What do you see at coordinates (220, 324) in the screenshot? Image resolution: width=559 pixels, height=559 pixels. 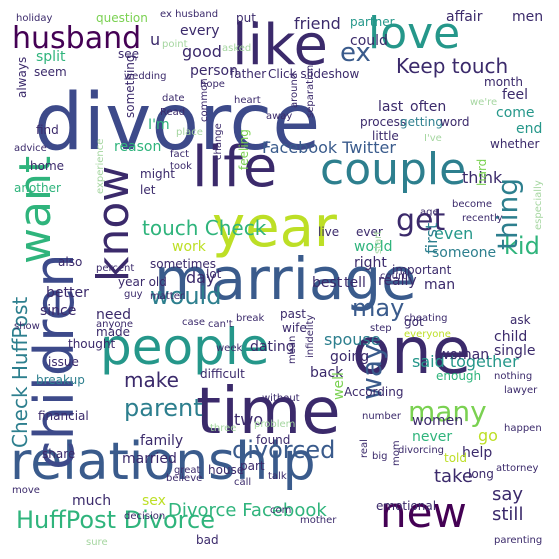 I see `cloud-word-cant: can't` at bounding box center [220, 324].